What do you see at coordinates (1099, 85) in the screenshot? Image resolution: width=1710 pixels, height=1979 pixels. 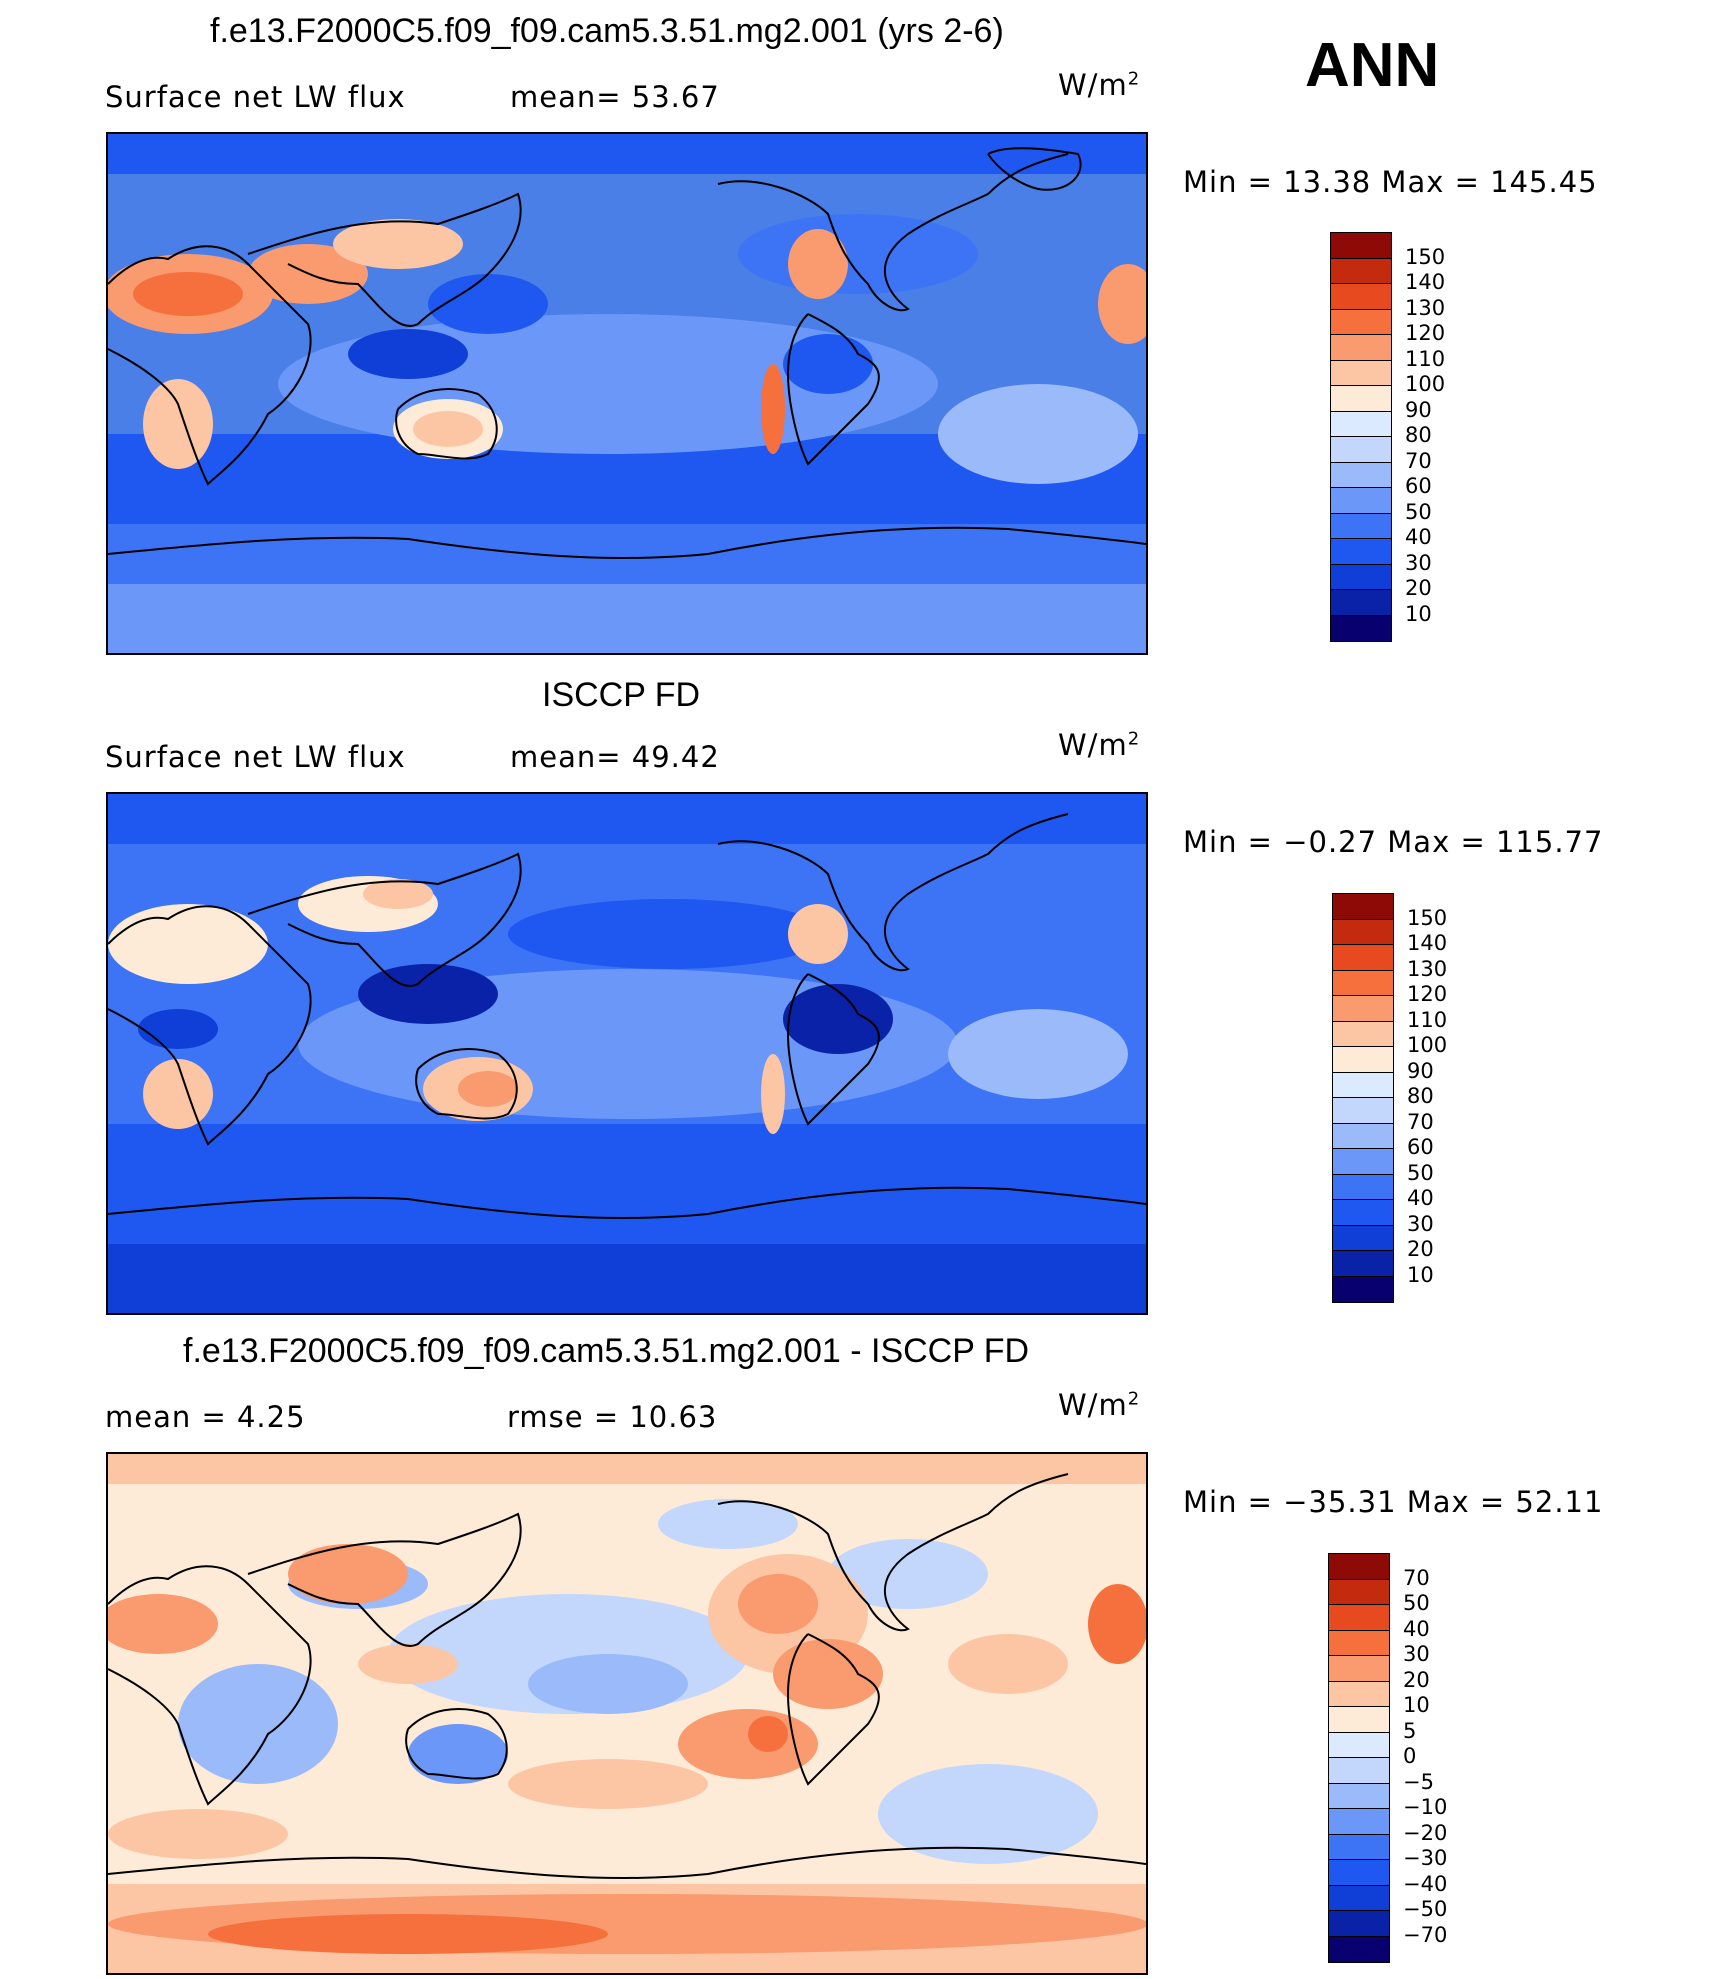 I see `panel-1-units: W/m2` at bounding box center [1099, 85].